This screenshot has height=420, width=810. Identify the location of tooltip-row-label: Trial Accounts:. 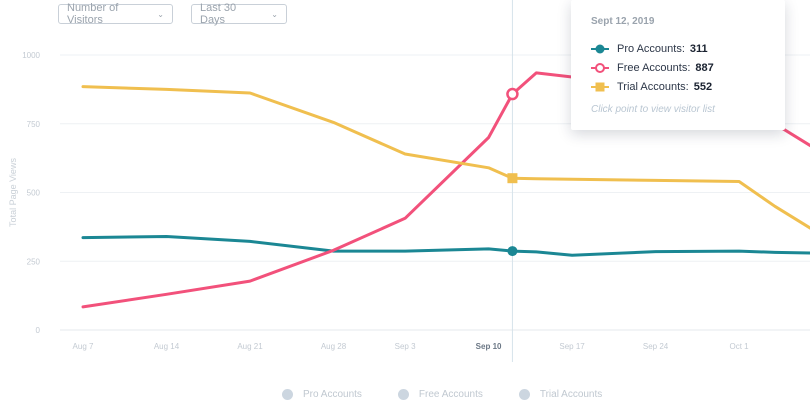
(653, 86).